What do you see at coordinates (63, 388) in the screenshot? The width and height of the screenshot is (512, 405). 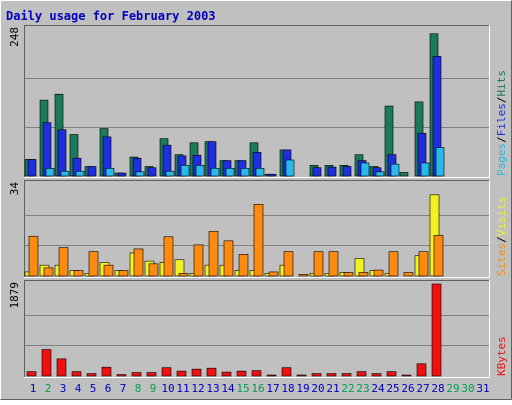 I see `x-tick-label-day-3: 3` at bounding box center [63, 388].